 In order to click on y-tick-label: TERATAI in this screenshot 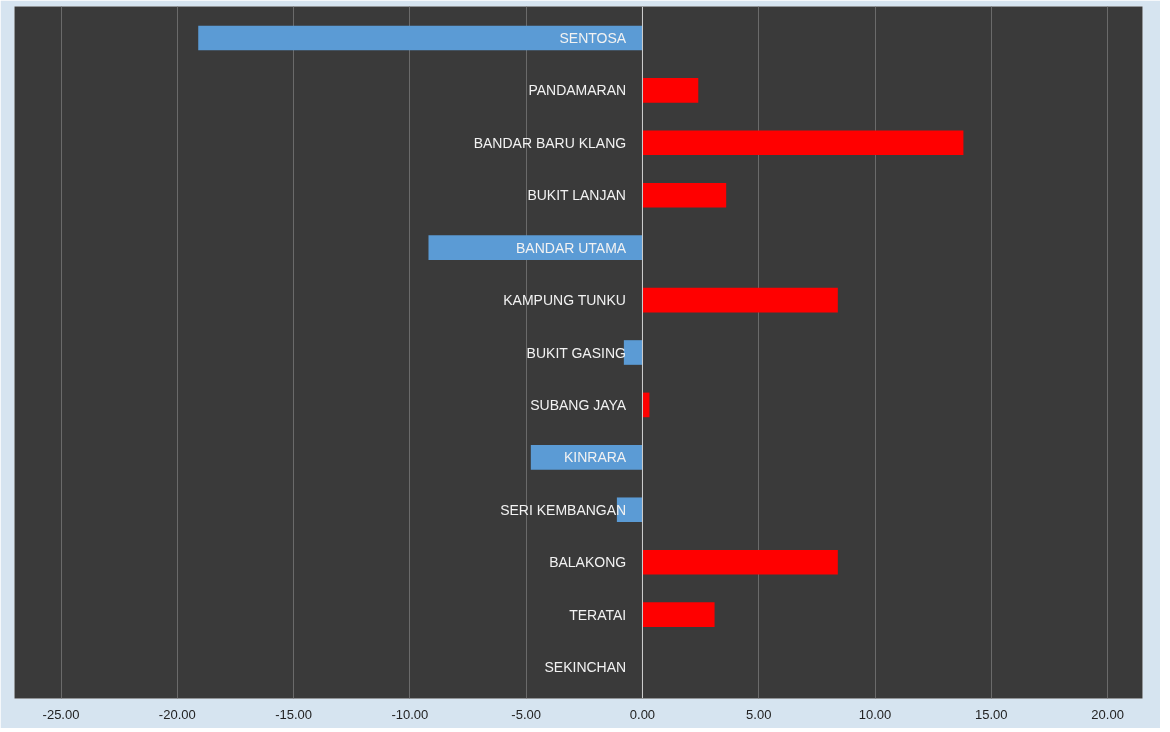, I will do `click(598, 614)`.